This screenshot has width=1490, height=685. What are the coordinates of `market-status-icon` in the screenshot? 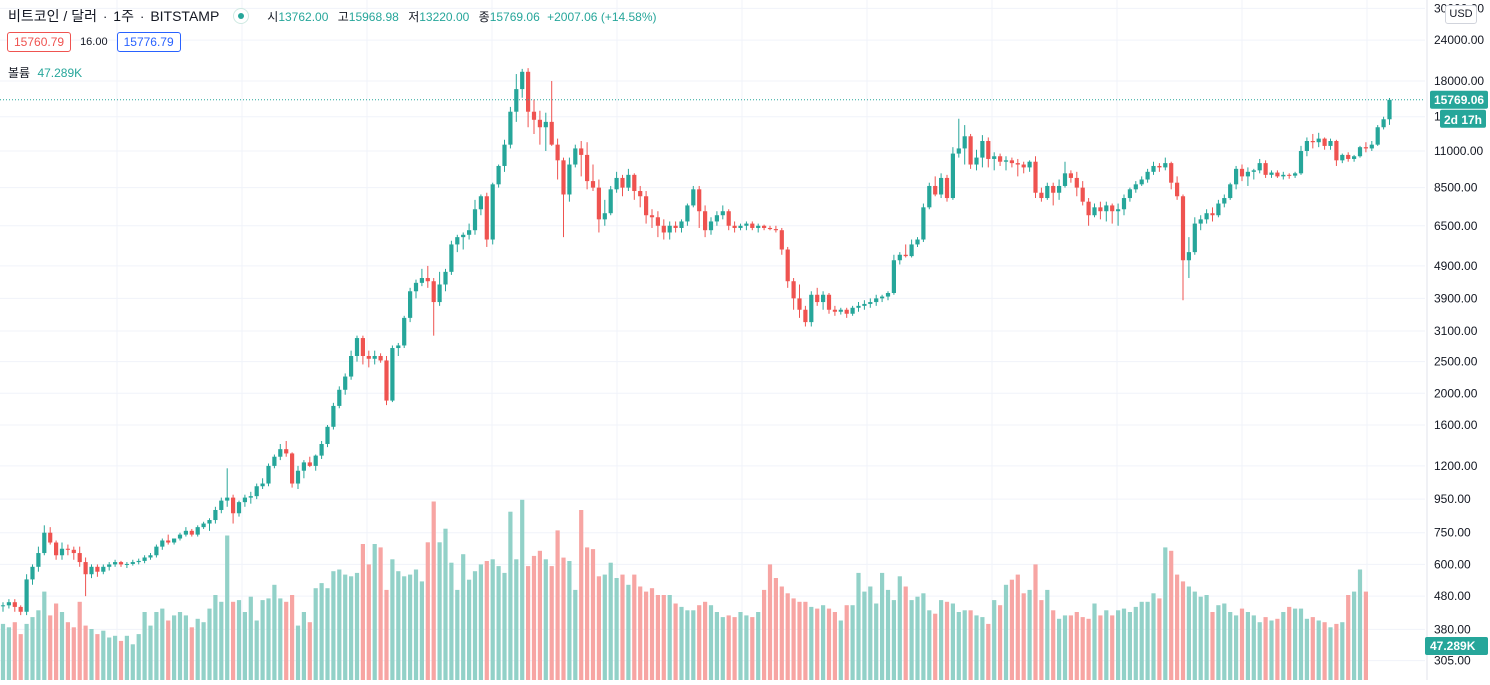 It's located at (241, 16).